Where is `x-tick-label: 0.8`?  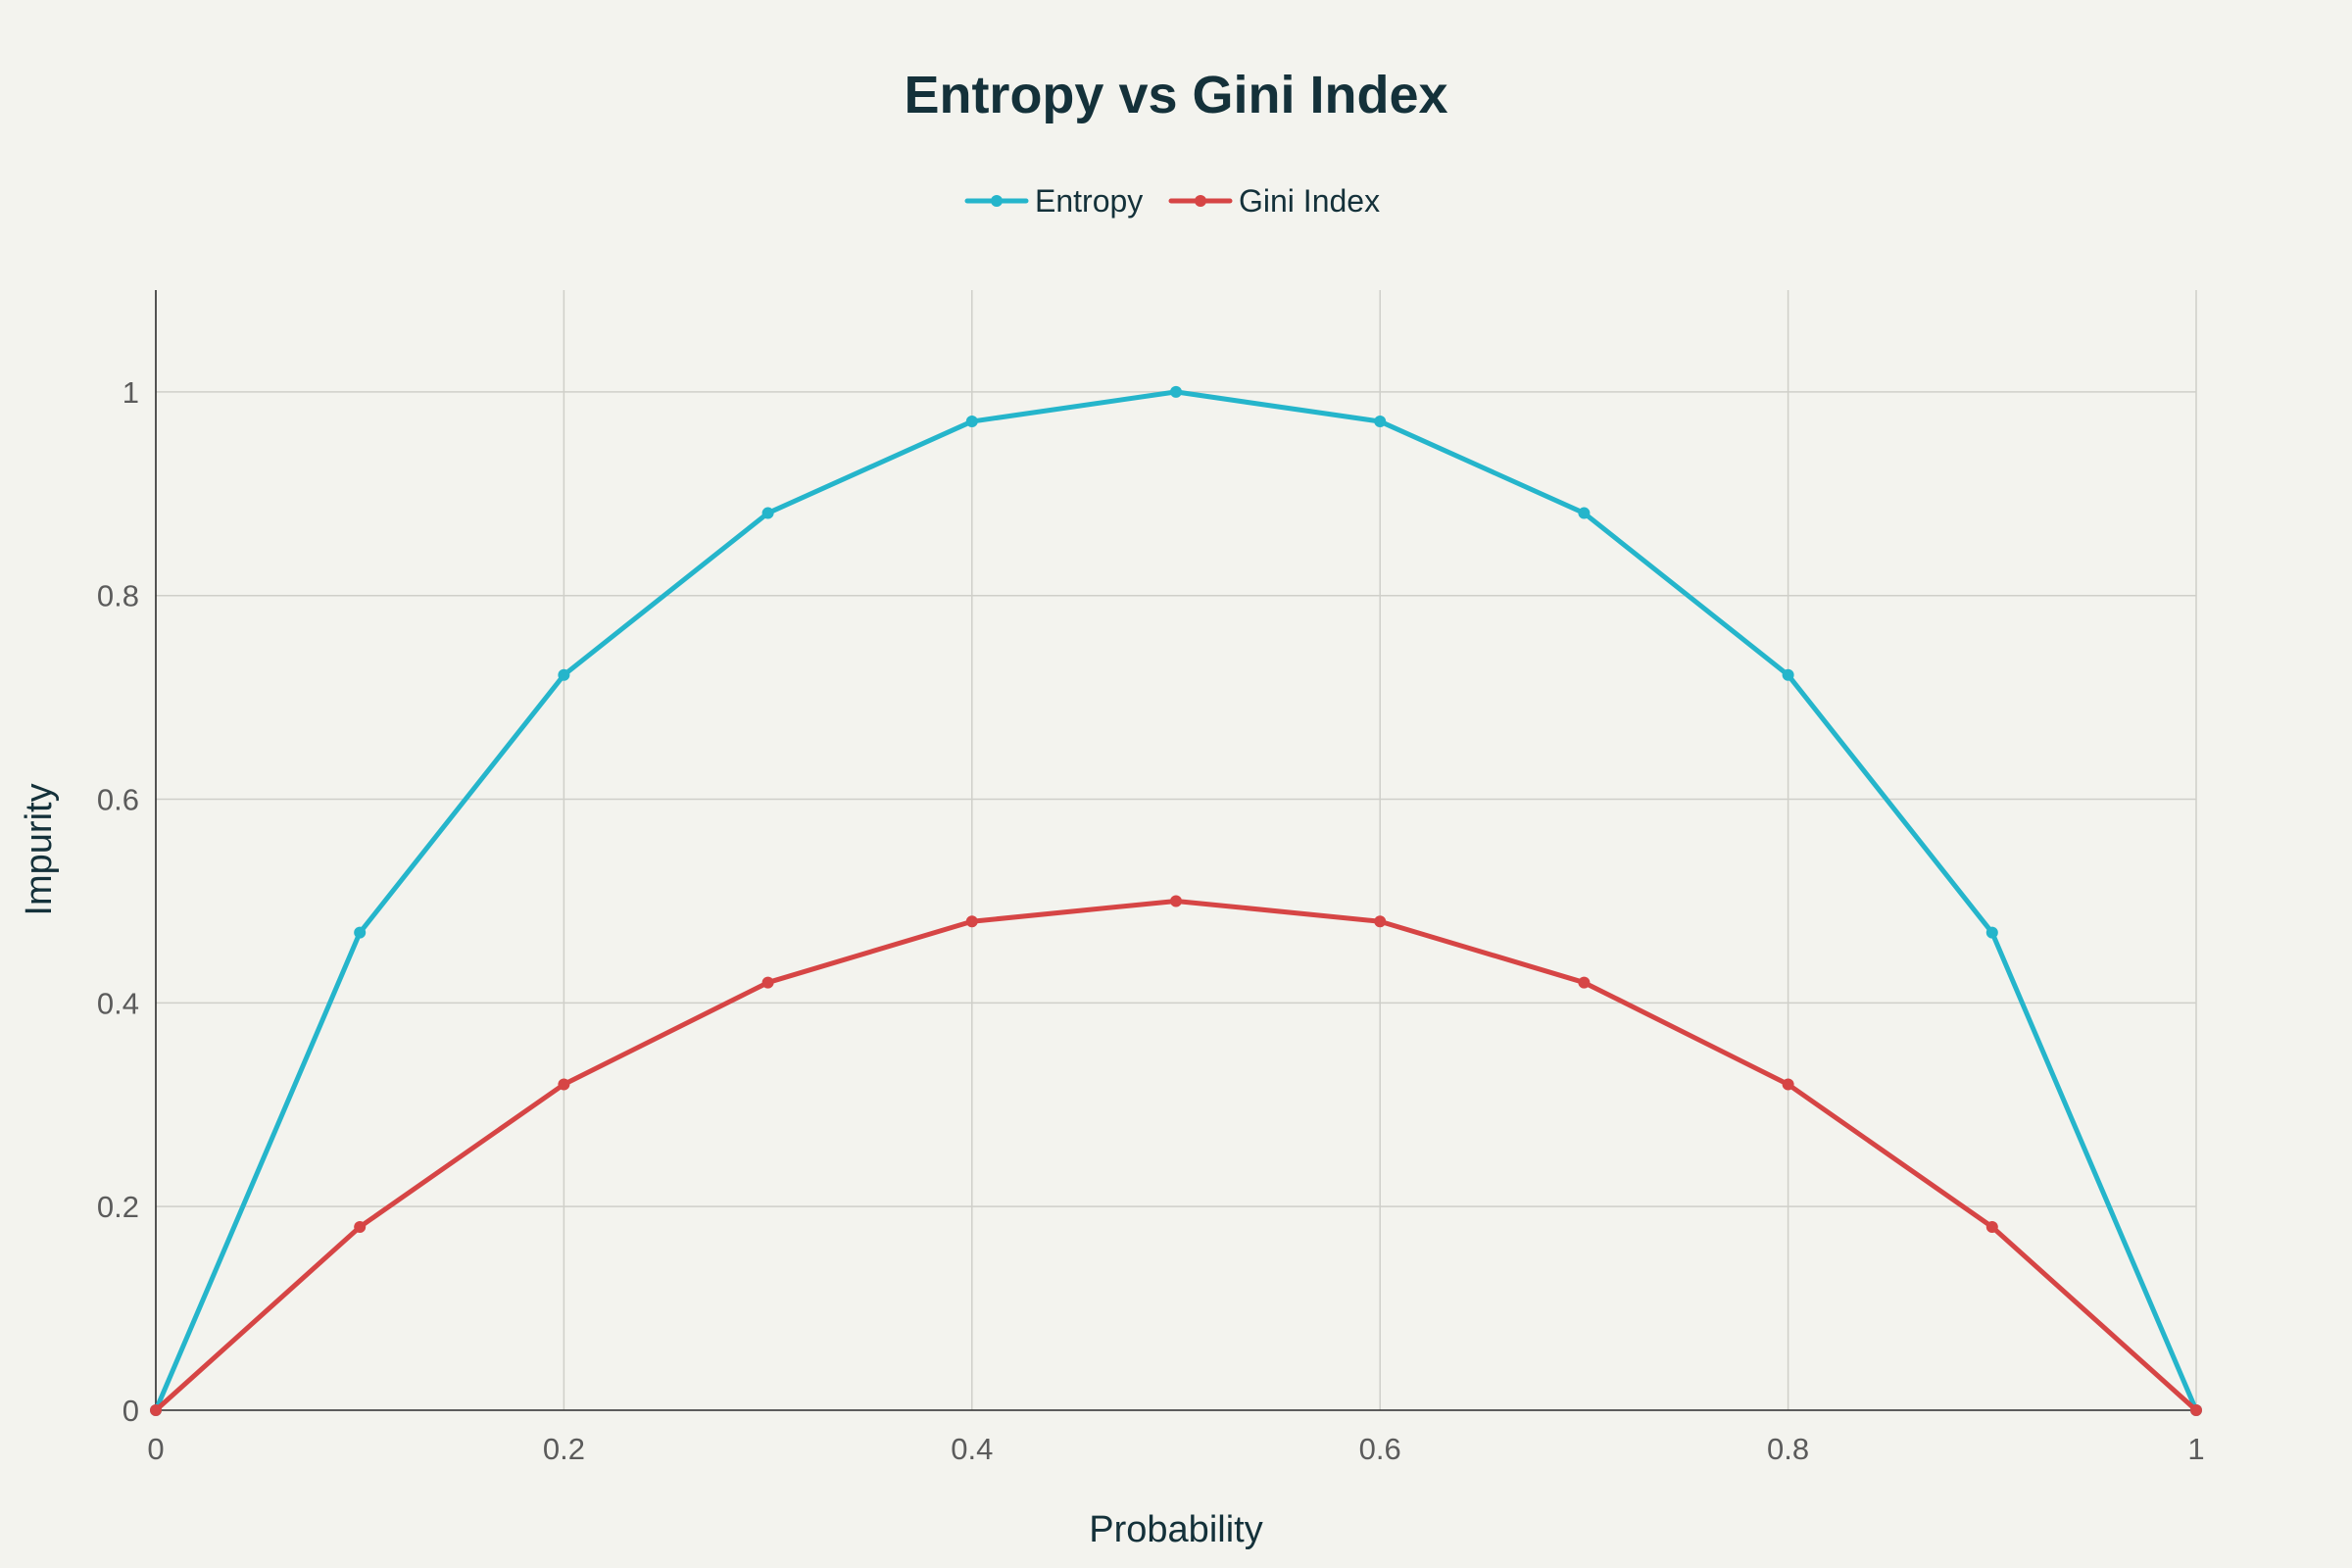 x-tick-label: 0.8 is located at coordinates (1788, 1449).